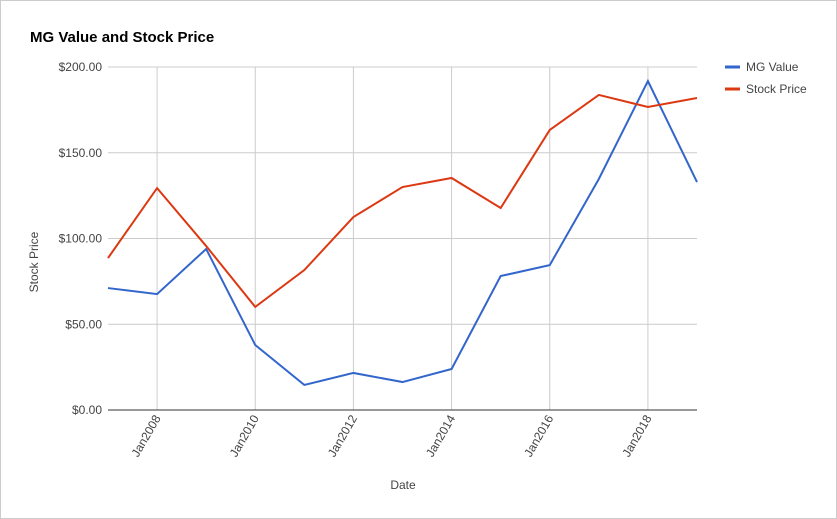  I want to click on y-tick-label: $150.00, so click(81, 153).